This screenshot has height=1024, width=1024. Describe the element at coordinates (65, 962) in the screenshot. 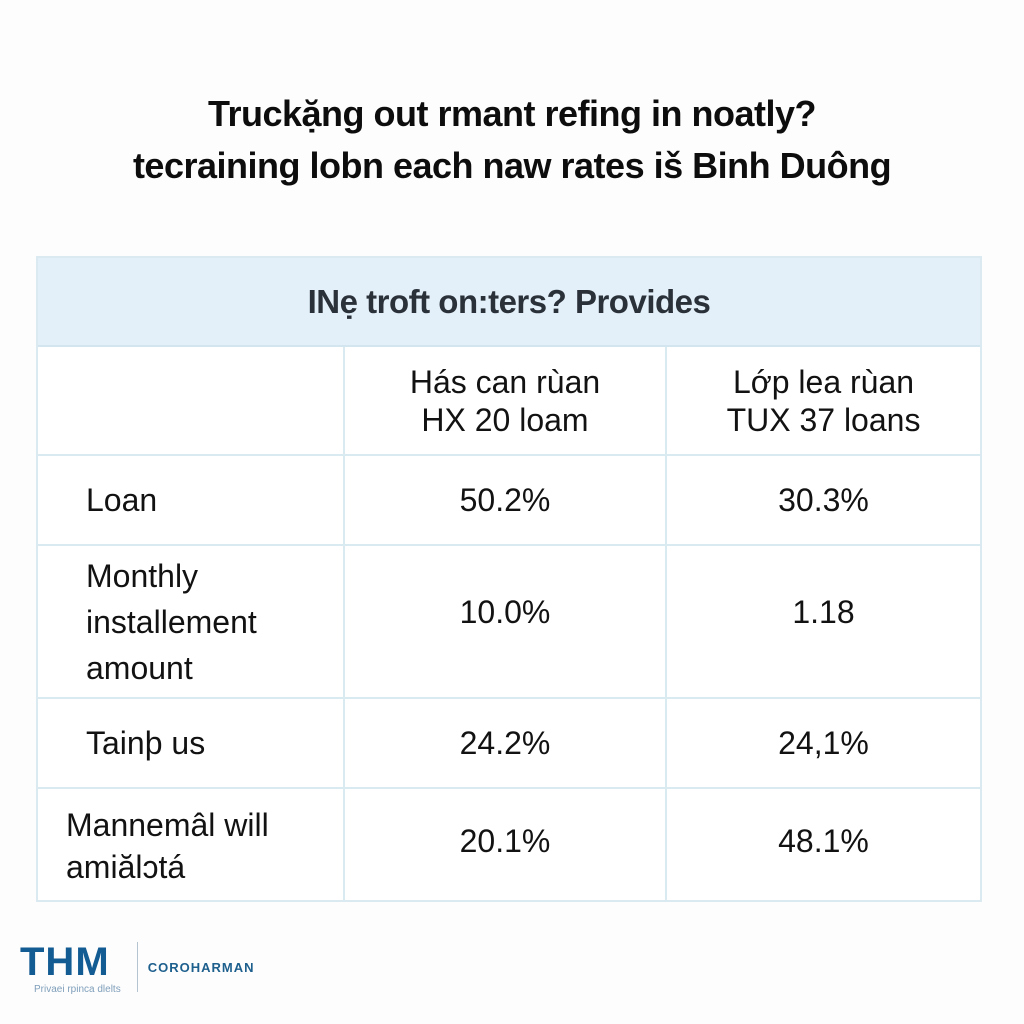

I see `logo-wordmark: THM` at that location.